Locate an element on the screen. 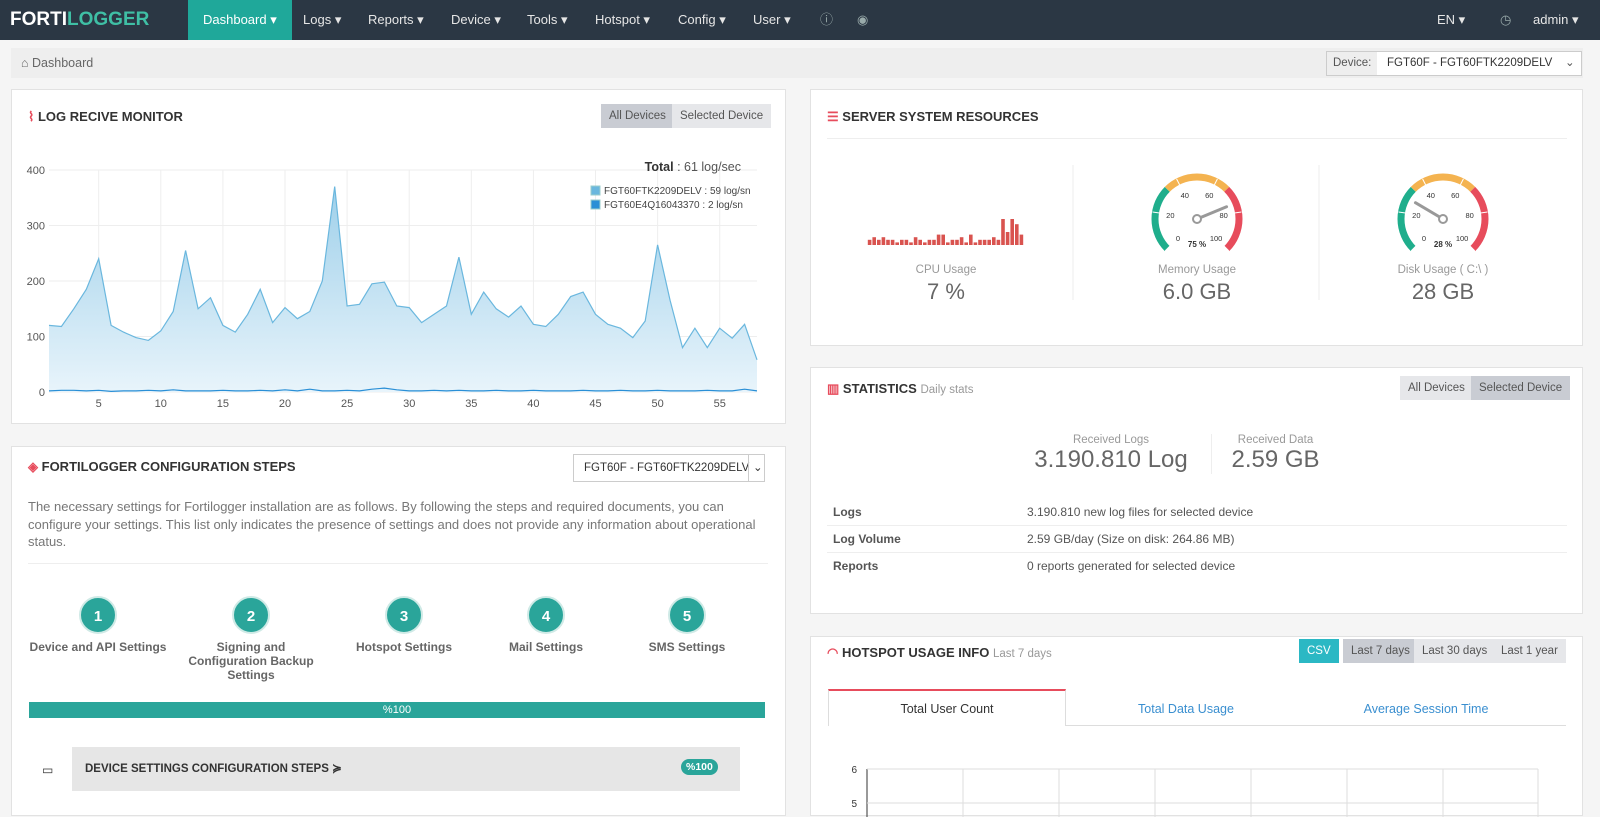 The image size is (1600, 817). eye-icon: ◉ is located at coordinates (863, 19).